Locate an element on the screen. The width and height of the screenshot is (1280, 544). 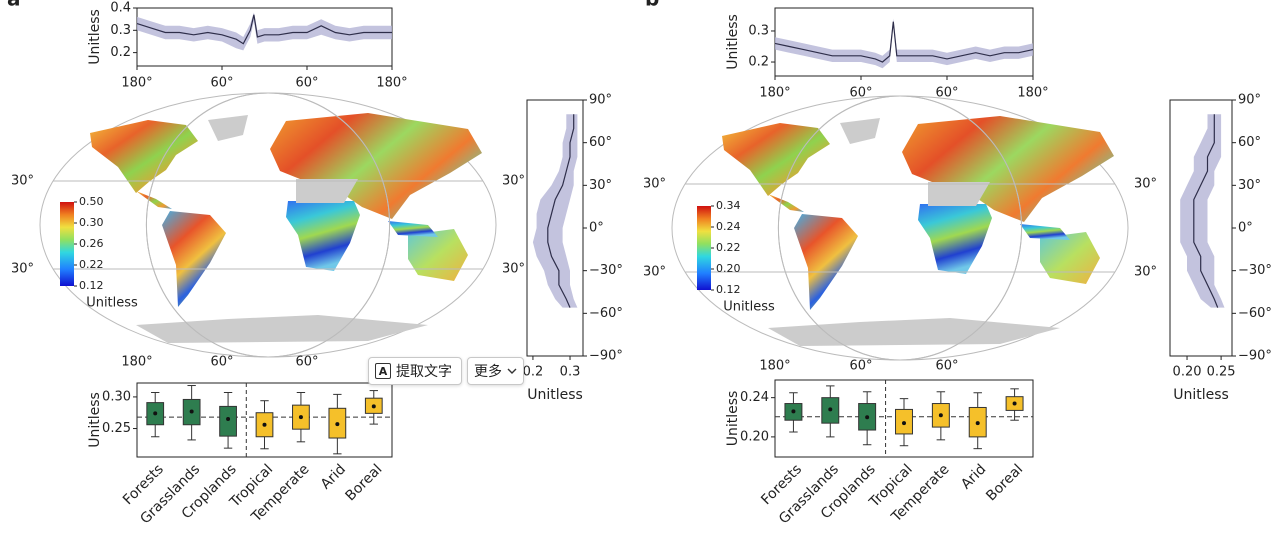
box is located at coordinates (228, 421).